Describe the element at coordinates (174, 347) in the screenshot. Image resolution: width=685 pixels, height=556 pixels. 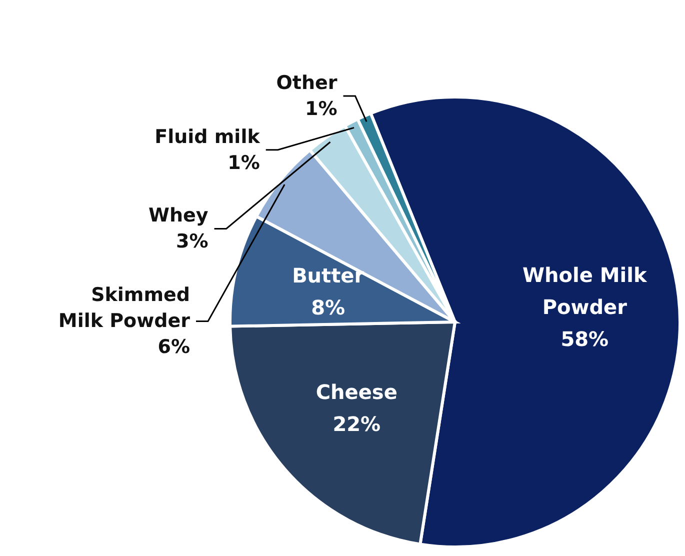
I see `data-label: 6%` at that location.